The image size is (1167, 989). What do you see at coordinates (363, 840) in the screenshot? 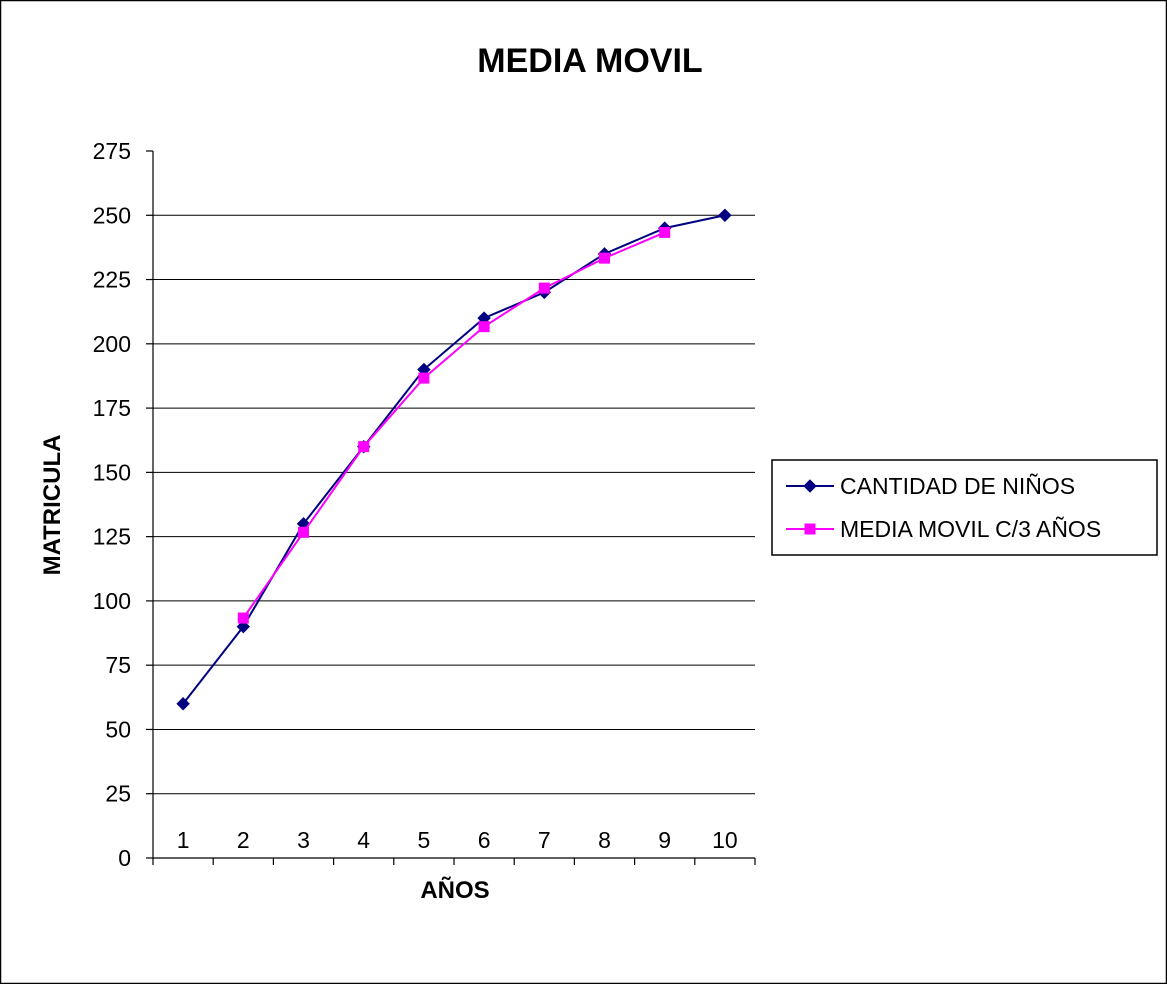
I see `x-tick-label: 4` at bounding box center [363, 840].